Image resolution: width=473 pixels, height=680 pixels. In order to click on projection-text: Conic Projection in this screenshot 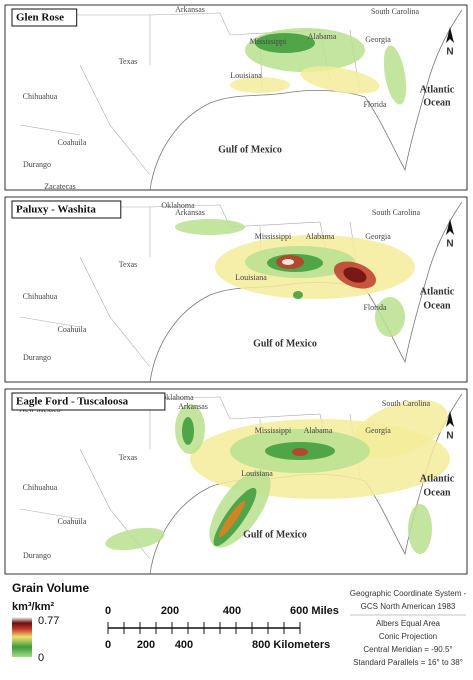, I will do `click(408, 636)`.